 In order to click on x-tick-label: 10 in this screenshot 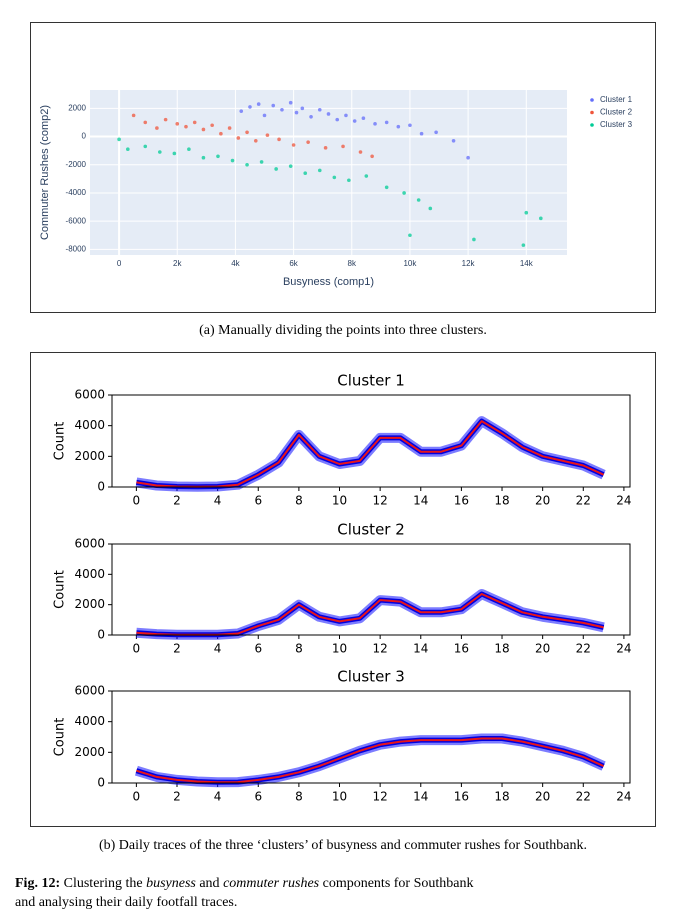, I will do `click(339, 501)`.